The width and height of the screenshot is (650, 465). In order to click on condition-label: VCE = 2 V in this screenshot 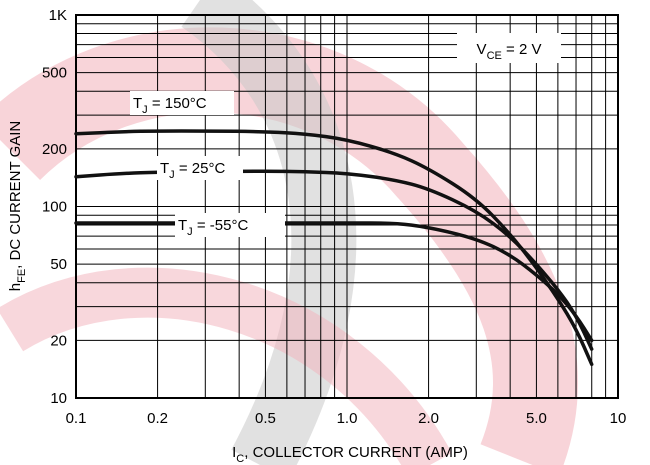, I will do `click(509, 51)`.